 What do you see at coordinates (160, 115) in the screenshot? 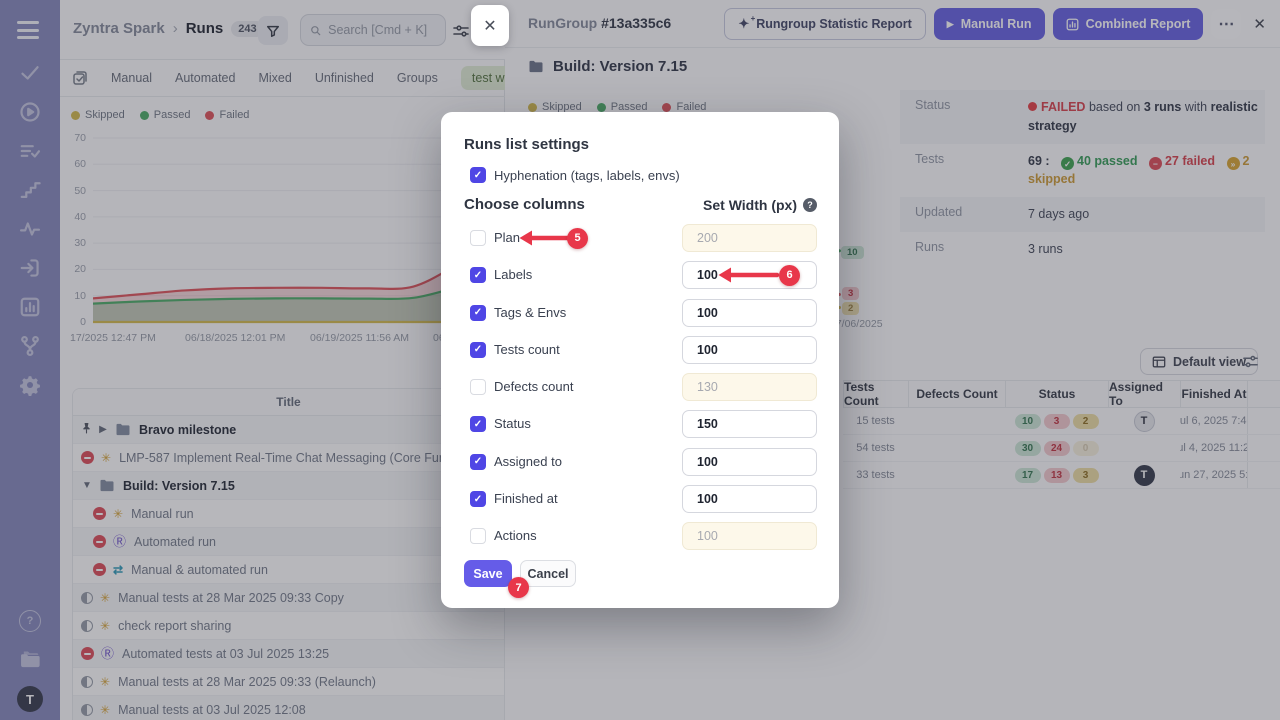
I see `chart-legend: Skipped Passed Failed` at bounding box center [160, 115].